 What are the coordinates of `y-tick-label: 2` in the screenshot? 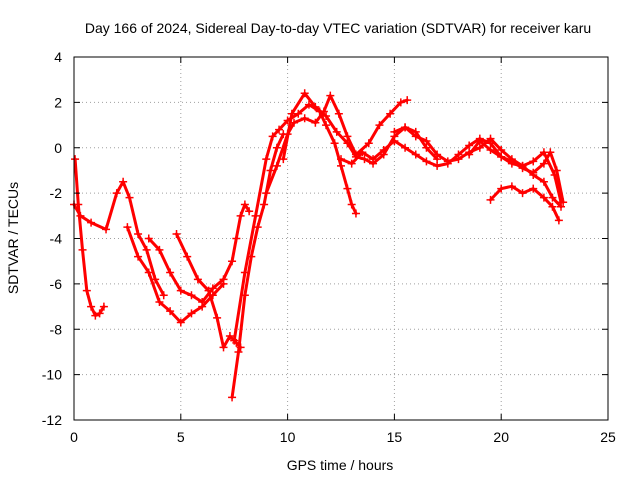 It's located at (58, 102).